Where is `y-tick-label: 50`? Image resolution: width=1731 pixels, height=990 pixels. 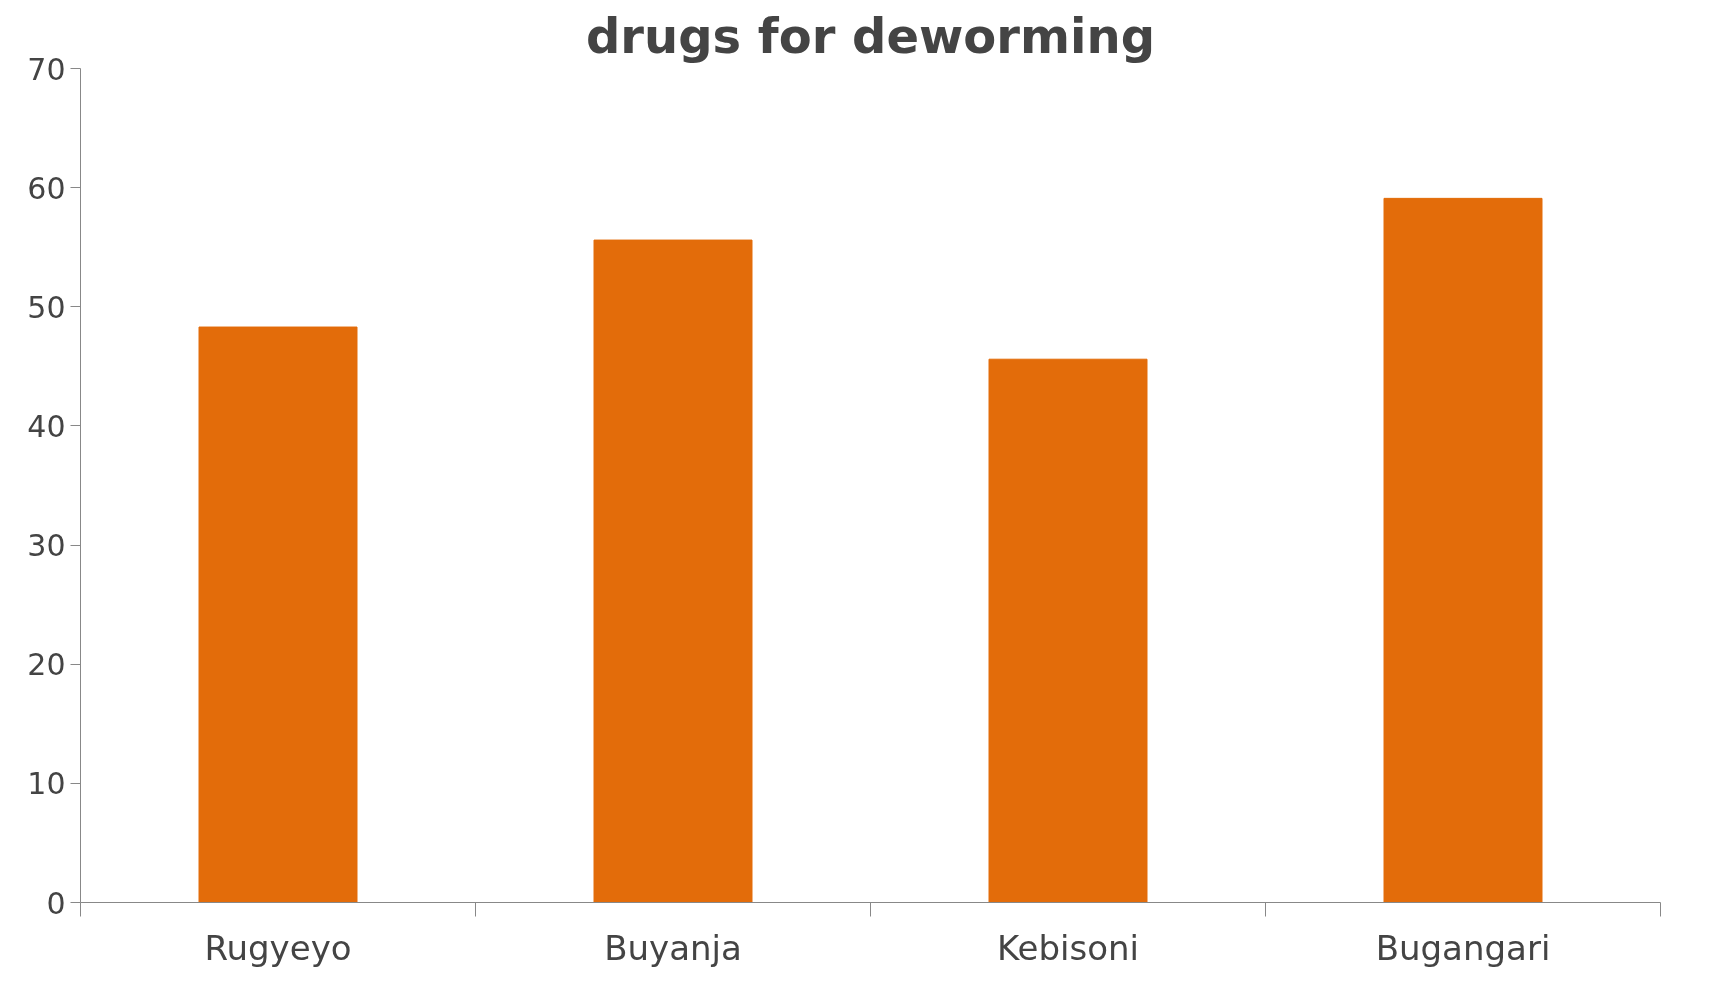 y-tick-label: 50 is located at coordinates (46, 307).